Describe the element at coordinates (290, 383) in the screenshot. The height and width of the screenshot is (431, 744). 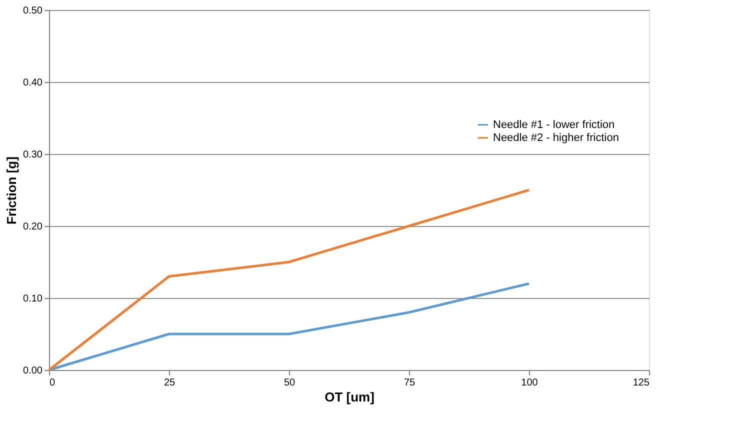
I see `x-tick-label: 50` at that location.